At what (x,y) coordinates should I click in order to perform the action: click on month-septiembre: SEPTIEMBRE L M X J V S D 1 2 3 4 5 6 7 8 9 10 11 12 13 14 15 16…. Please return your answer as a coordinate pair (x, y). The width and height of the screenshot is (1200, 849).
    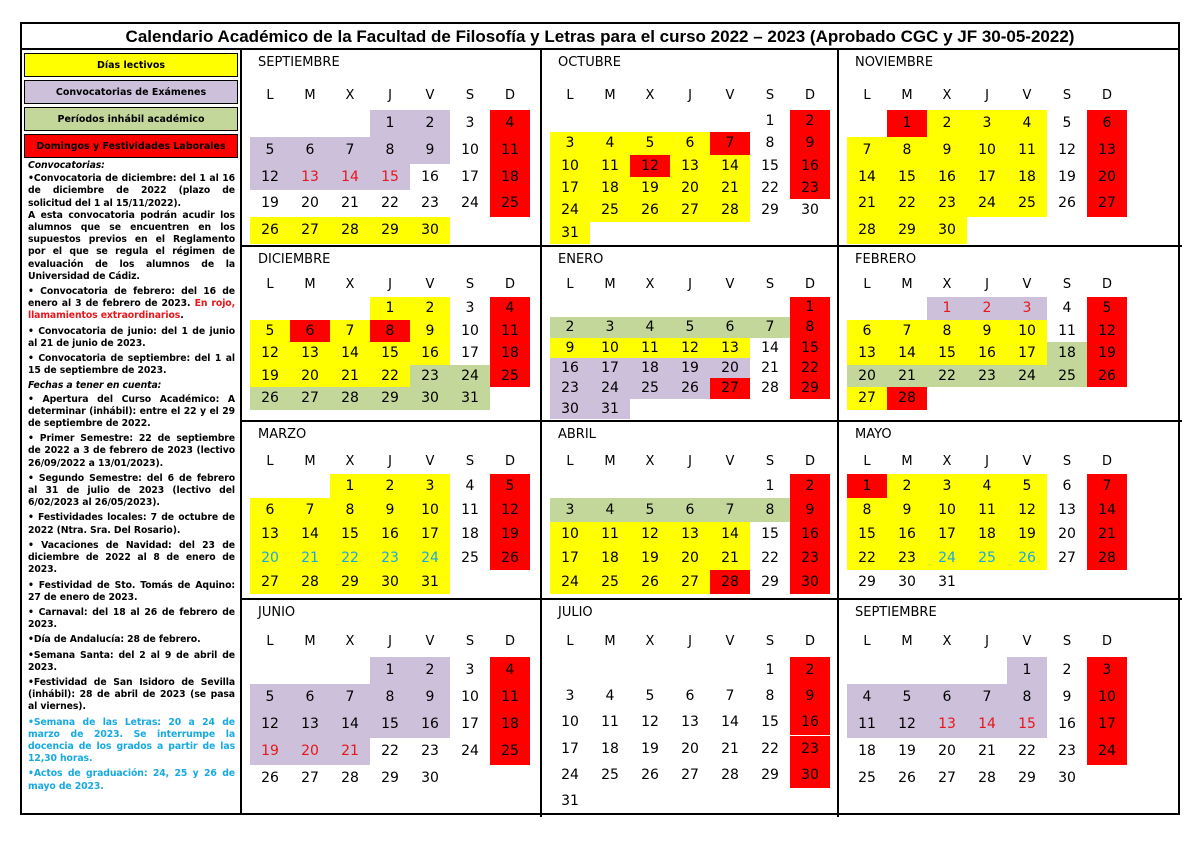
    Looking at the image, I should click on (392, 148).